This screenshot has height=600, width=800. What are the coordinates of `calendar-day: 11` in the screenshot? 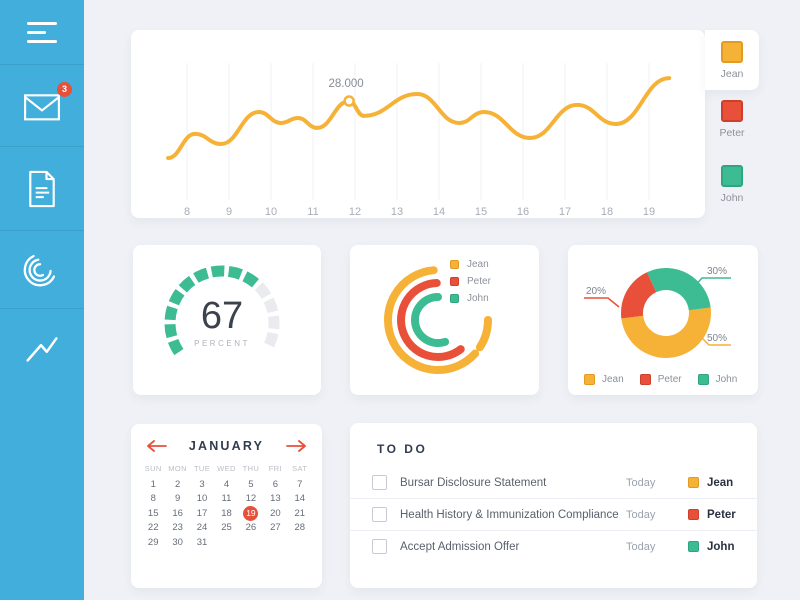 It's located at (226, 499).